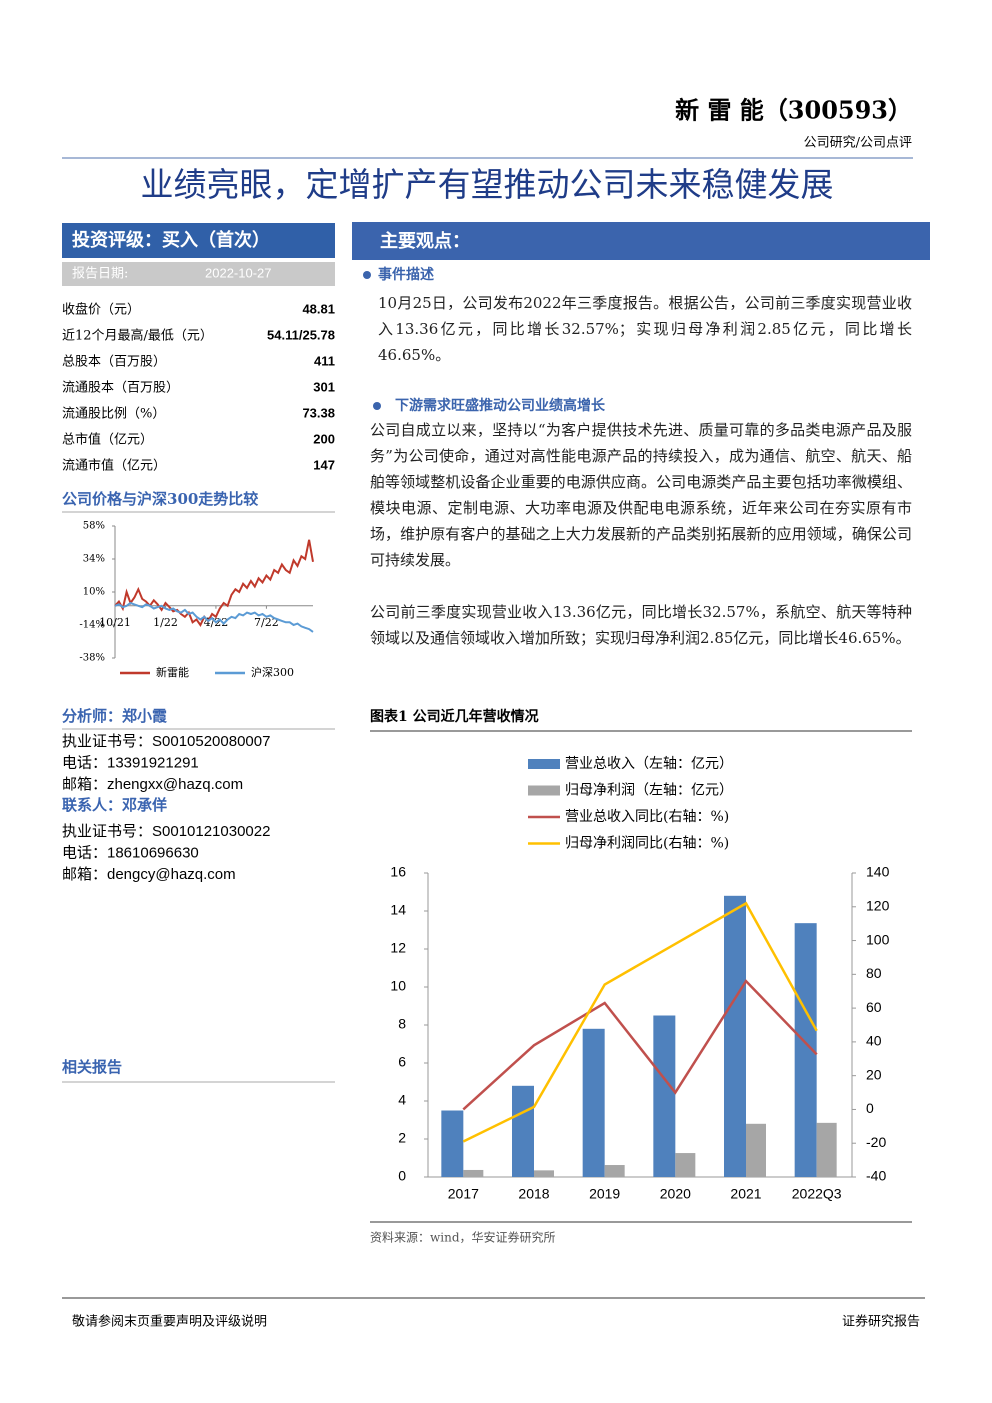 This screenshot has width=992, height=1403. What do you see at coordinates (94, 526) in the screenshot?
I see `y-tick-label: 58%` at bounding box center [94, 526].